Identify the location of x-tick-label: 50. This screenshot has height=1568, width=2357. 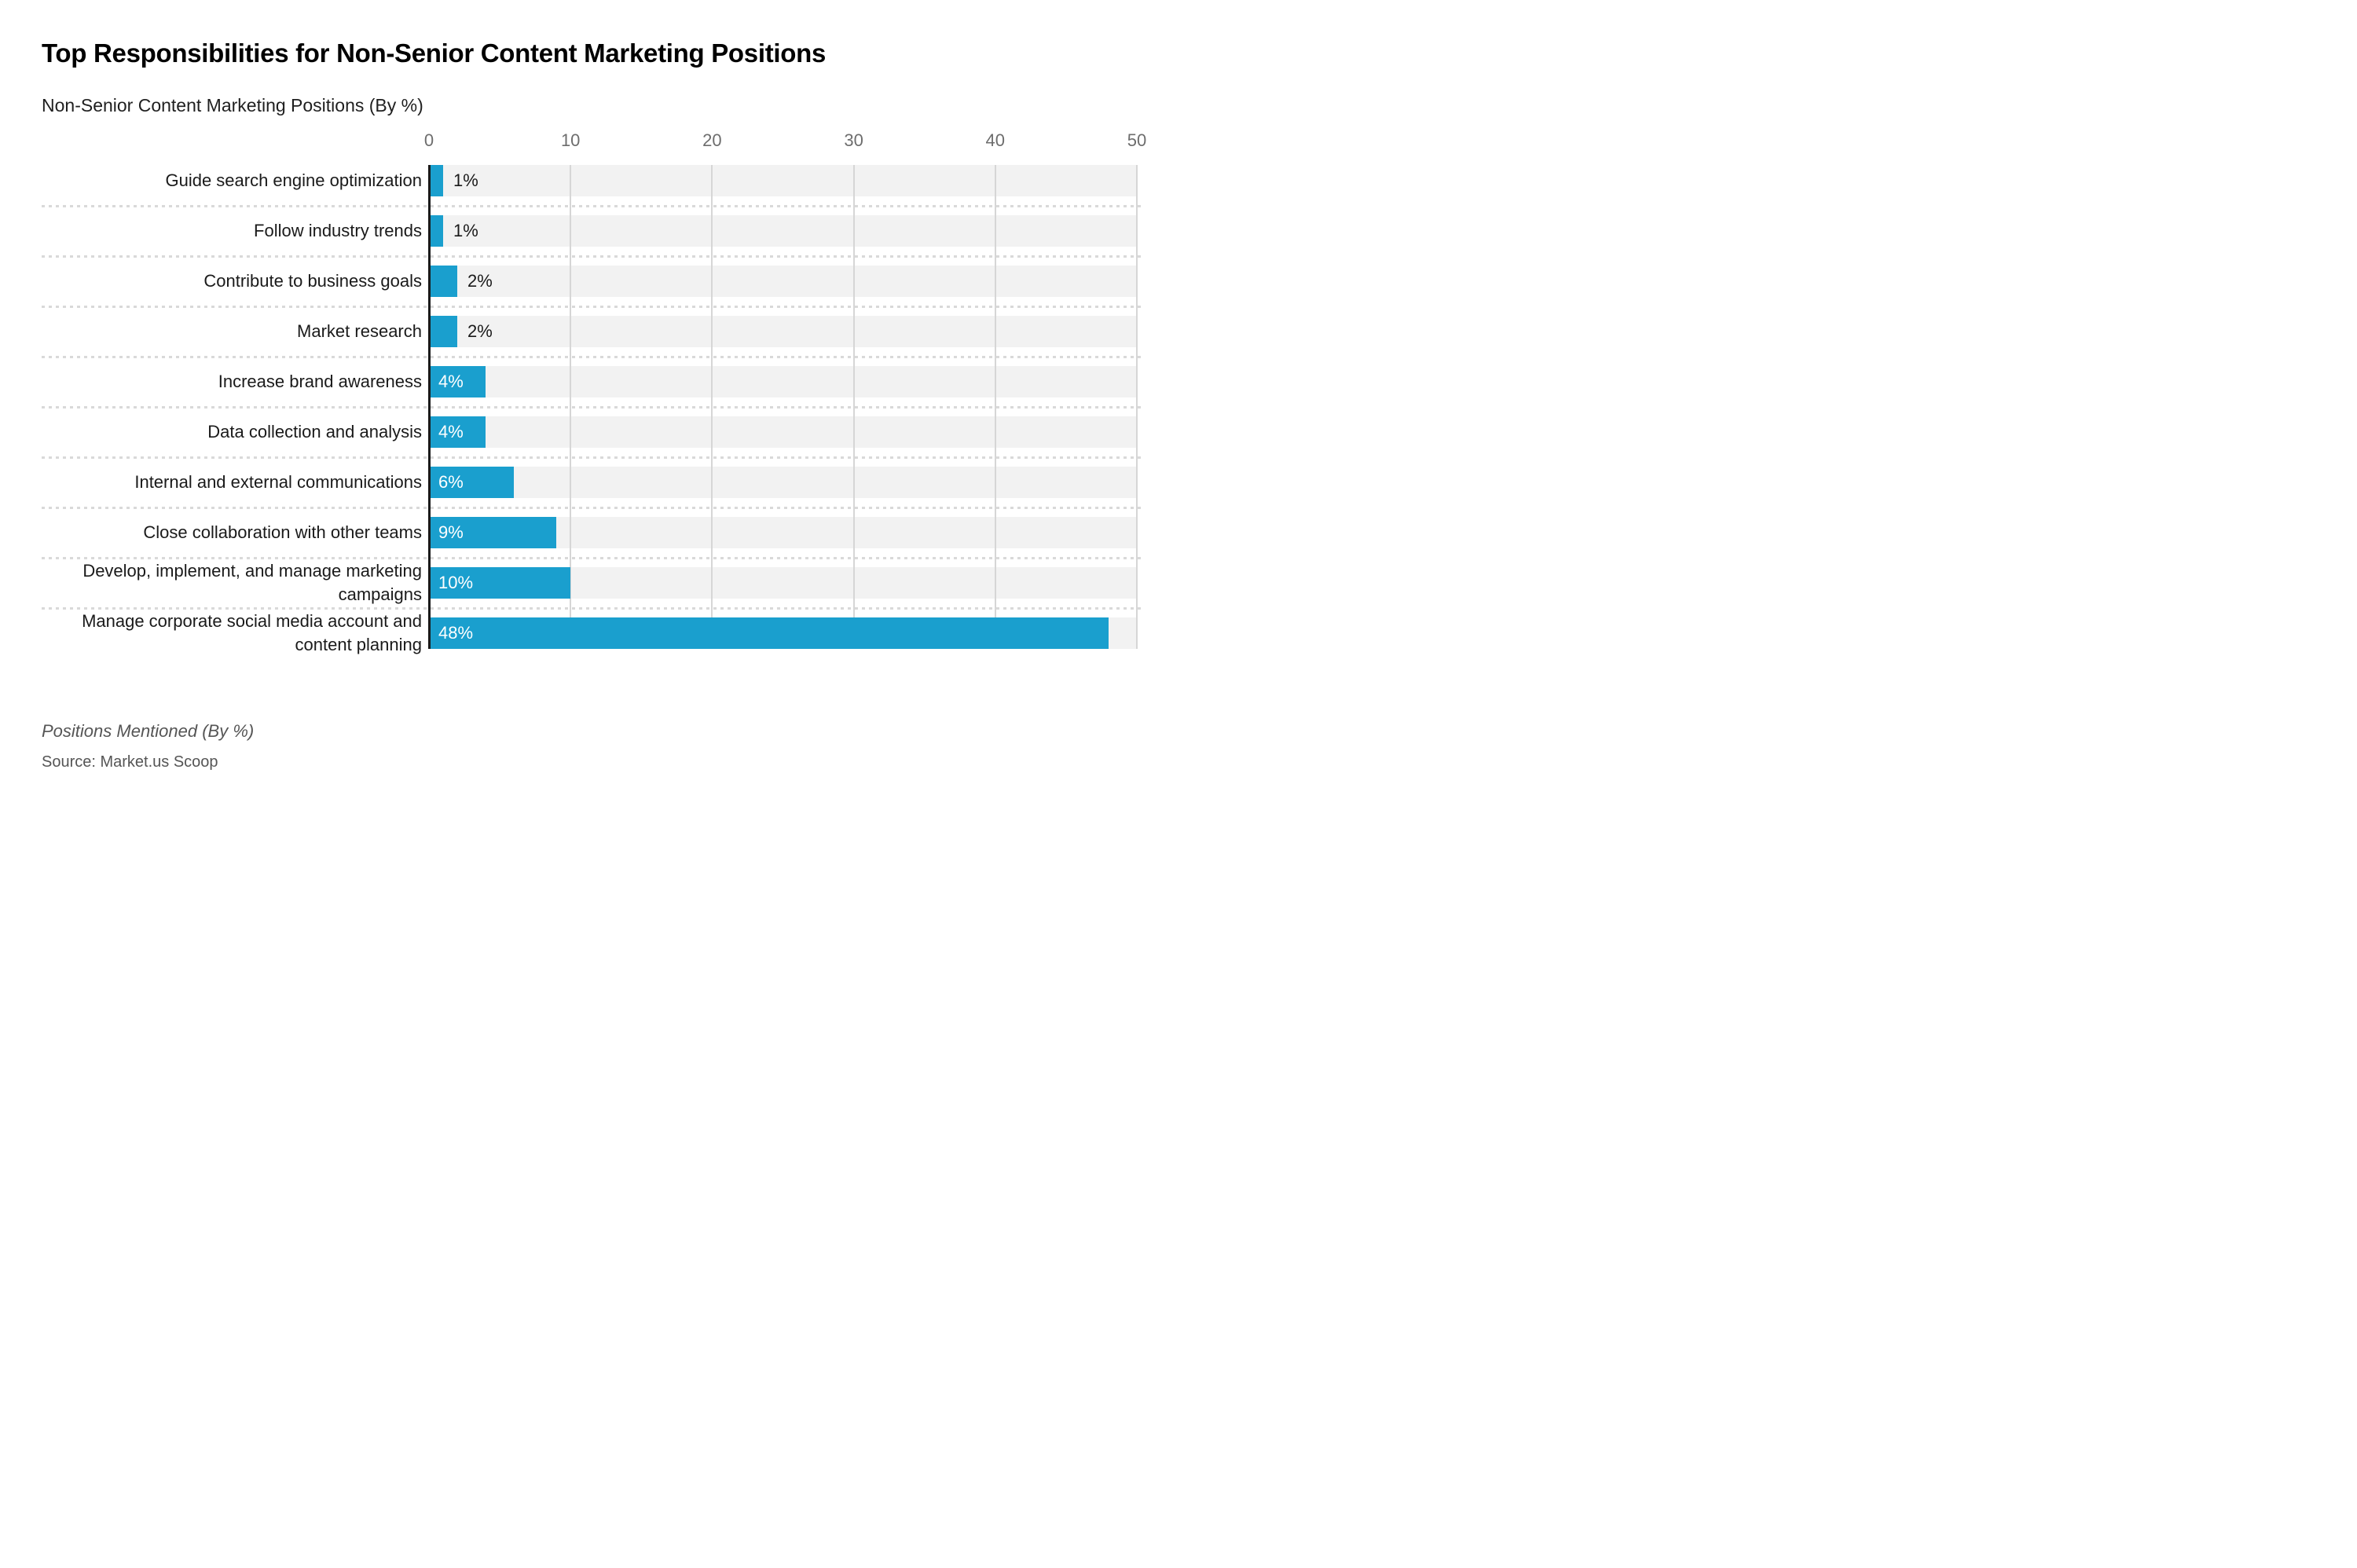
(1137, 140).